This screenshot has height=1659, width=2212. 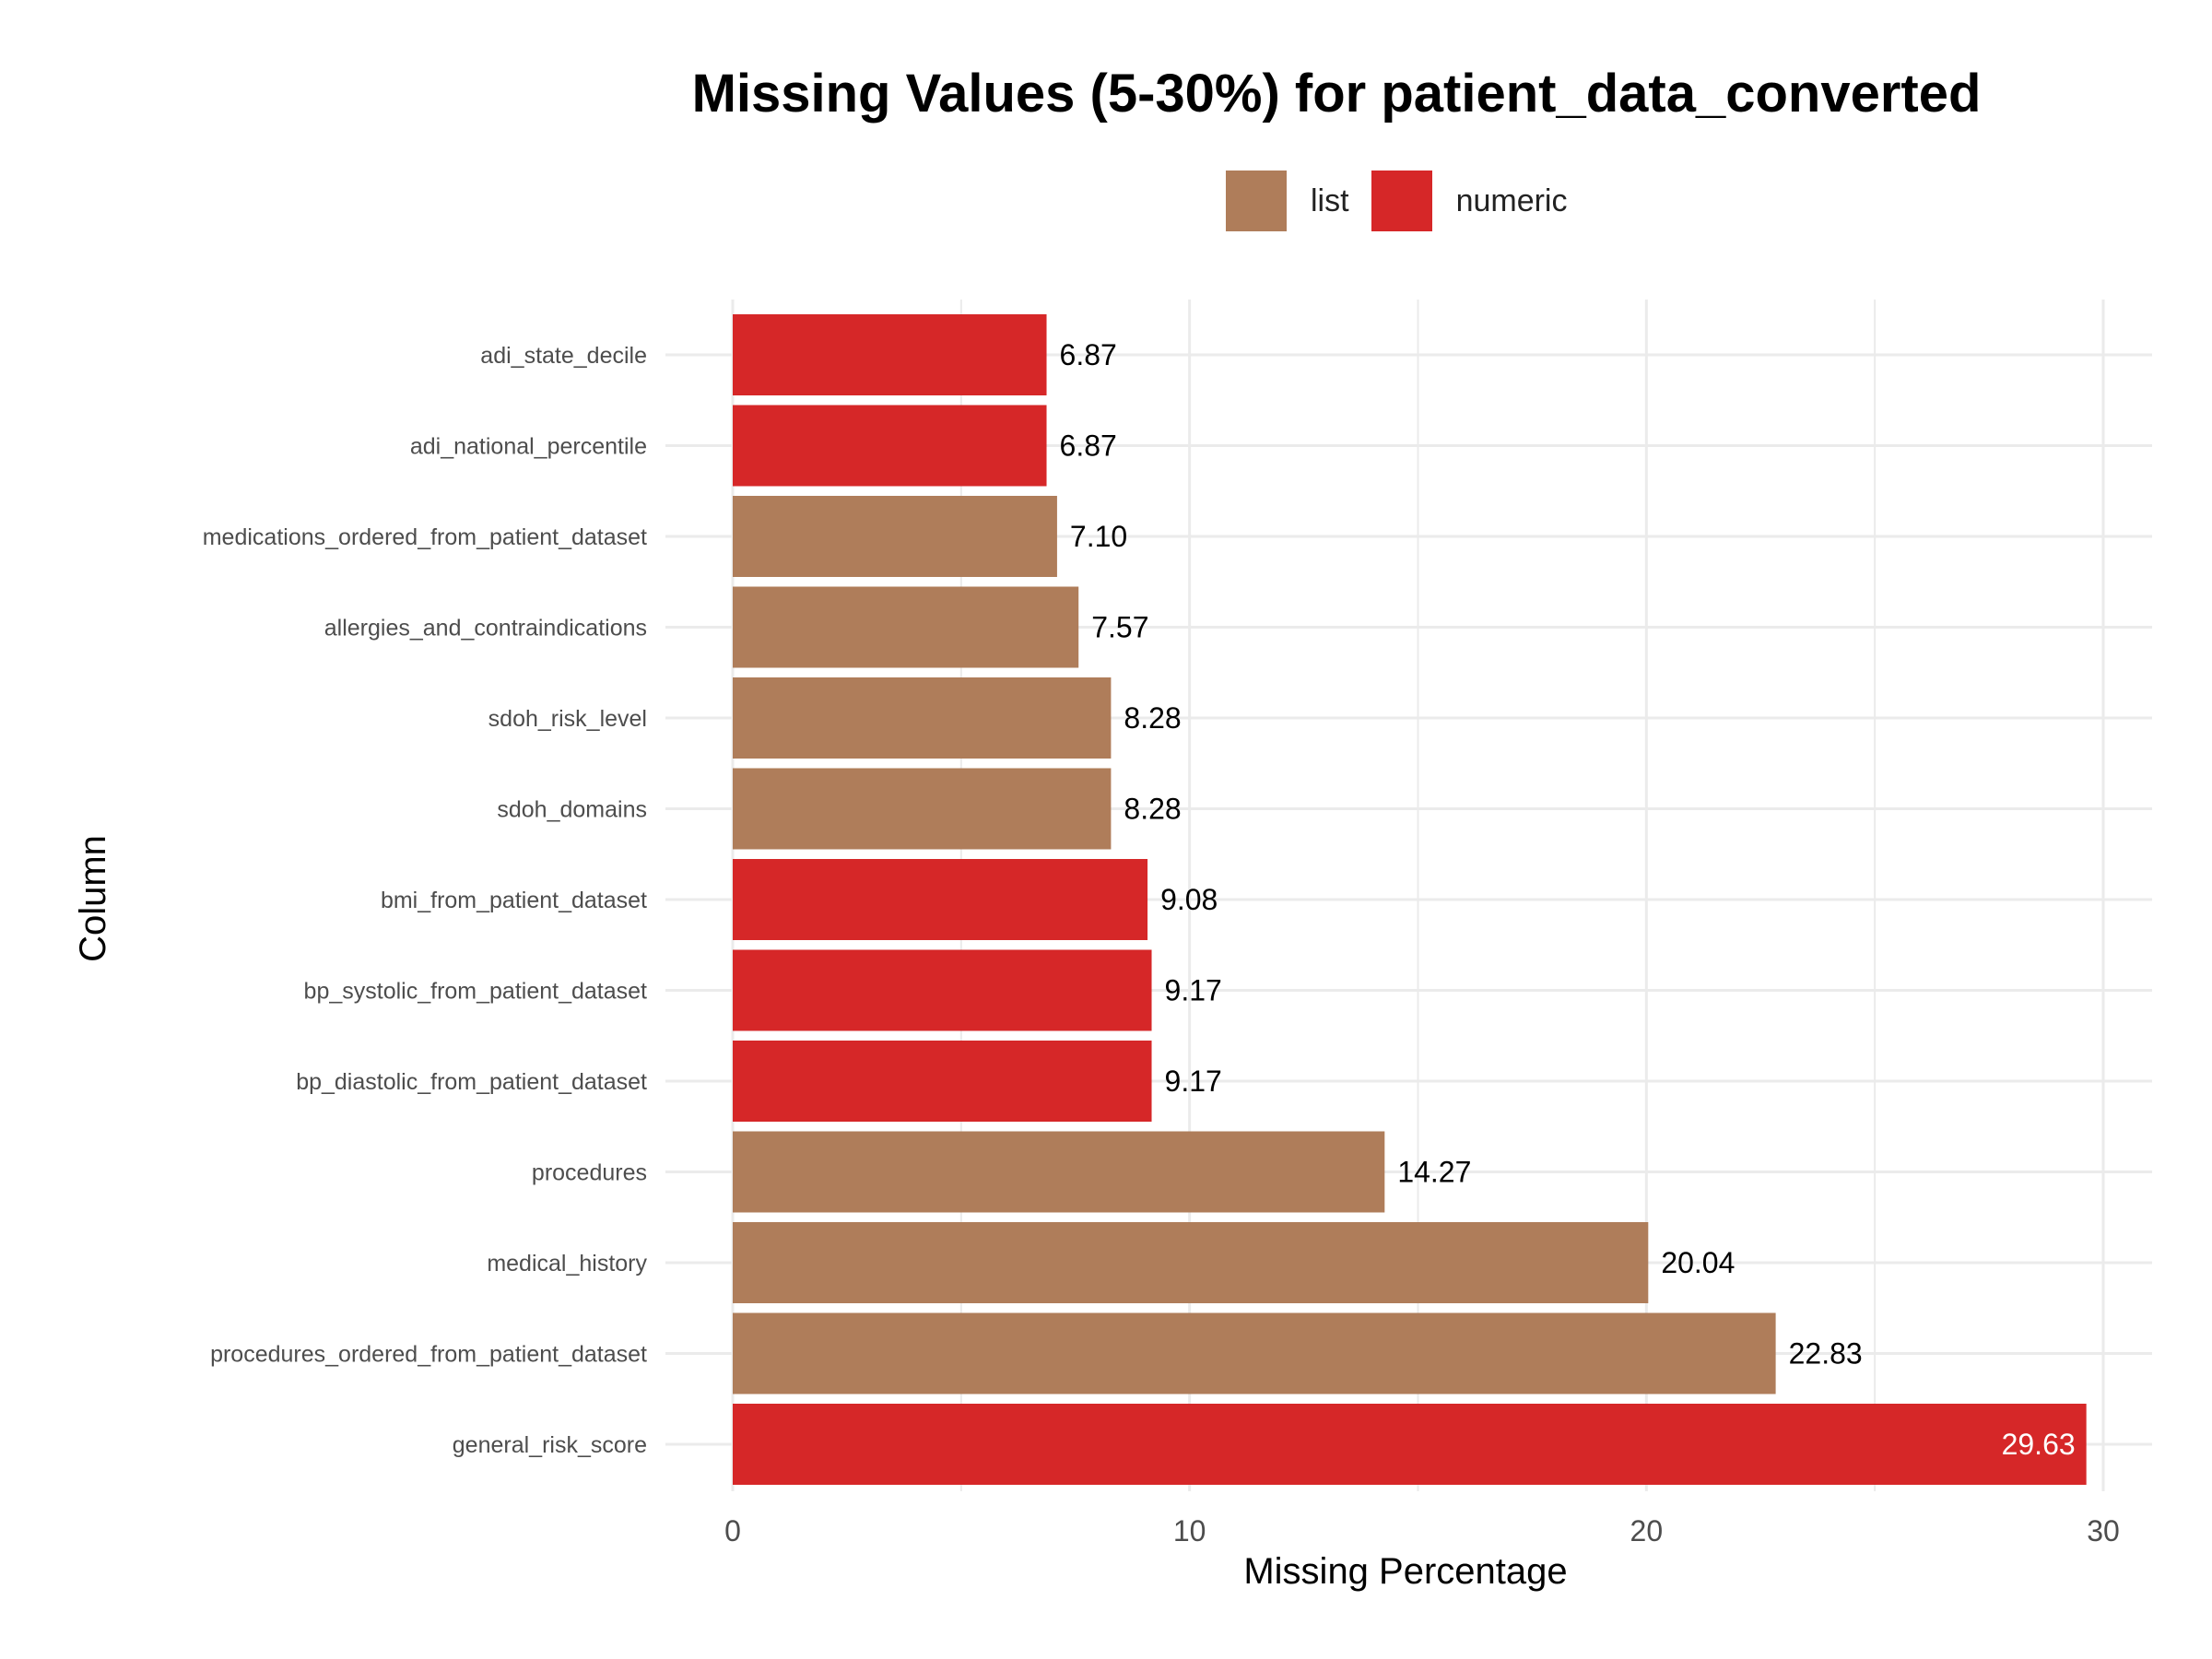 What do you see at coordinates (1401, 201) in the screenshot?
I see `legend-swatch-numeric` at bounding box center [1401, 201].